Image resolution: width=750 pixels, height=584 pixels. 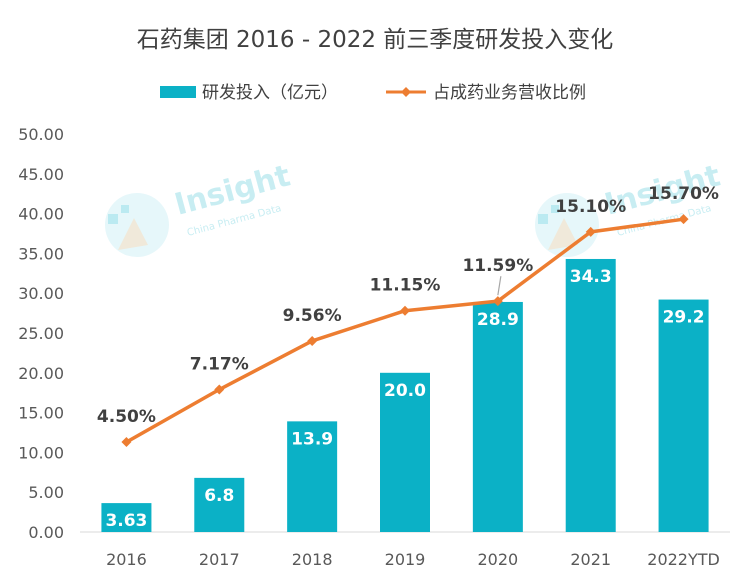 I want to click on legend-line-label: 占成药业务营收比例, so click(x=509, y=93).